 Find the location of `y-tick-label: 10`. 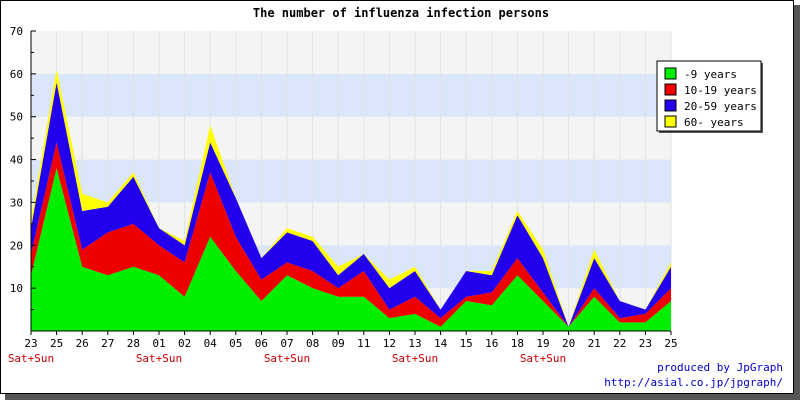

y-tick-label: 10 is located at coordinates (16, 288).